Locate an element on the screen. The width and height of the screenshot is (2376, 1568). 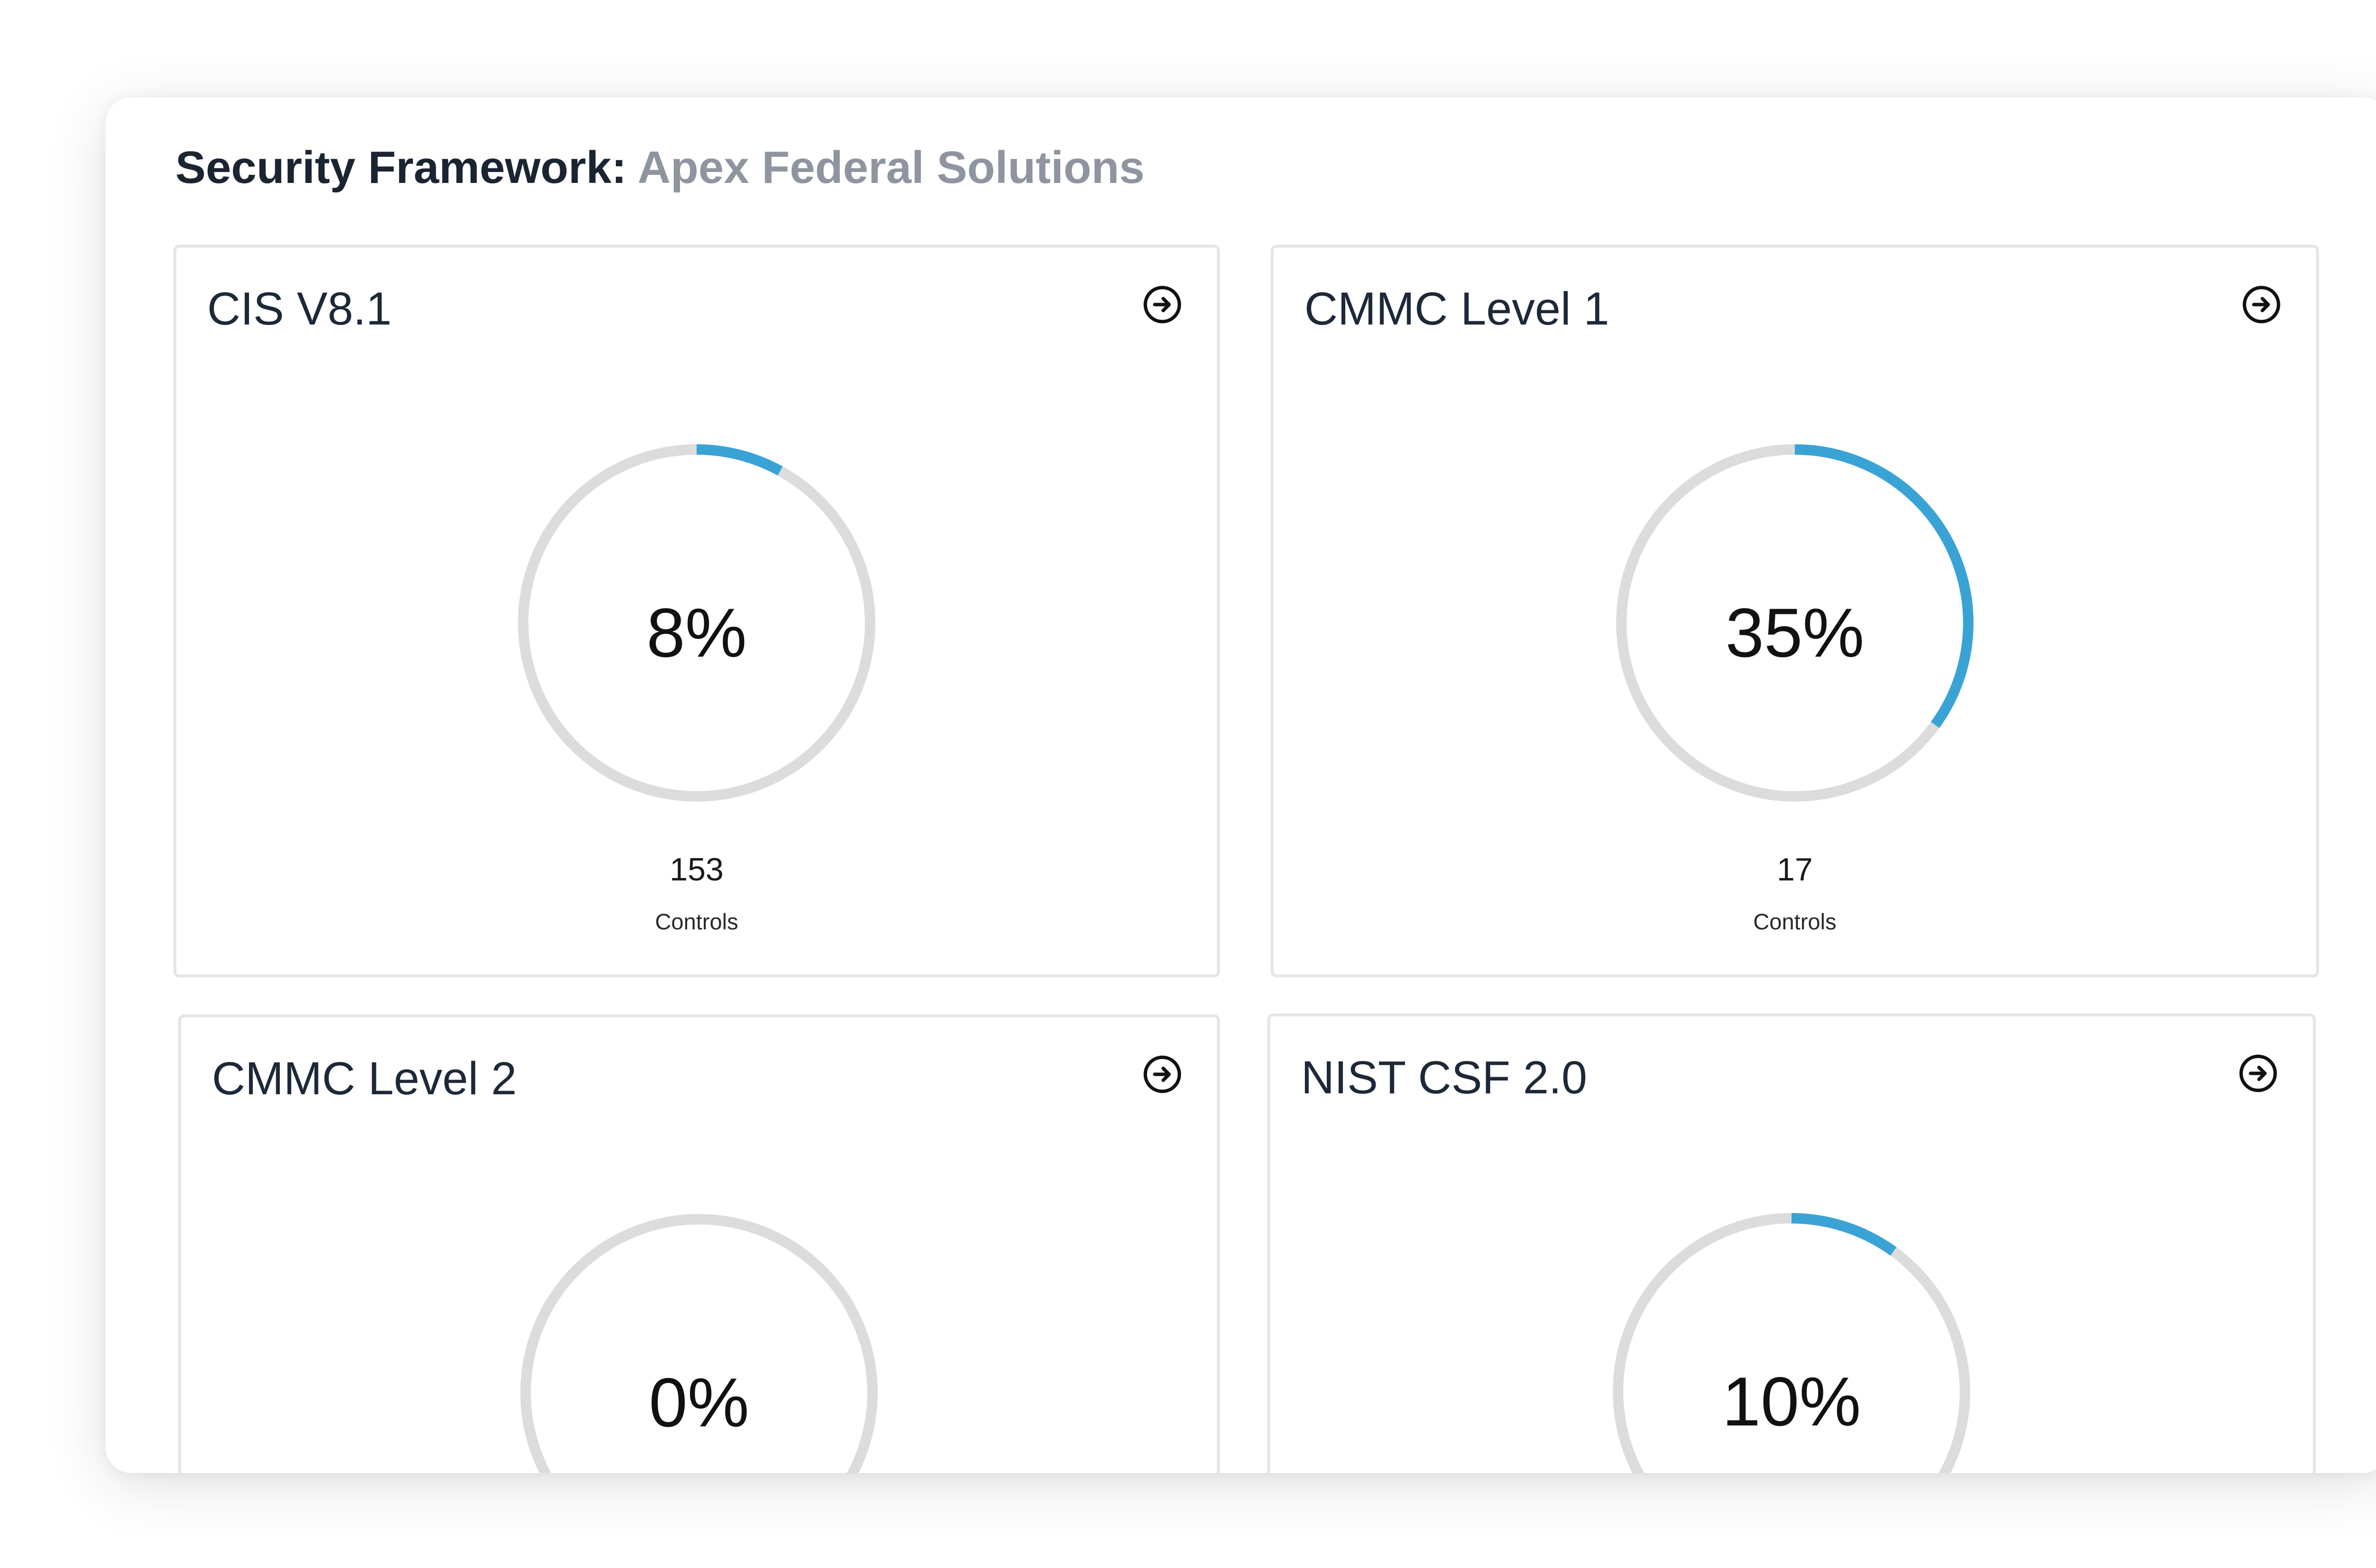
framework-name: CMMC Level 1 is located at coordinates (1457, 309).